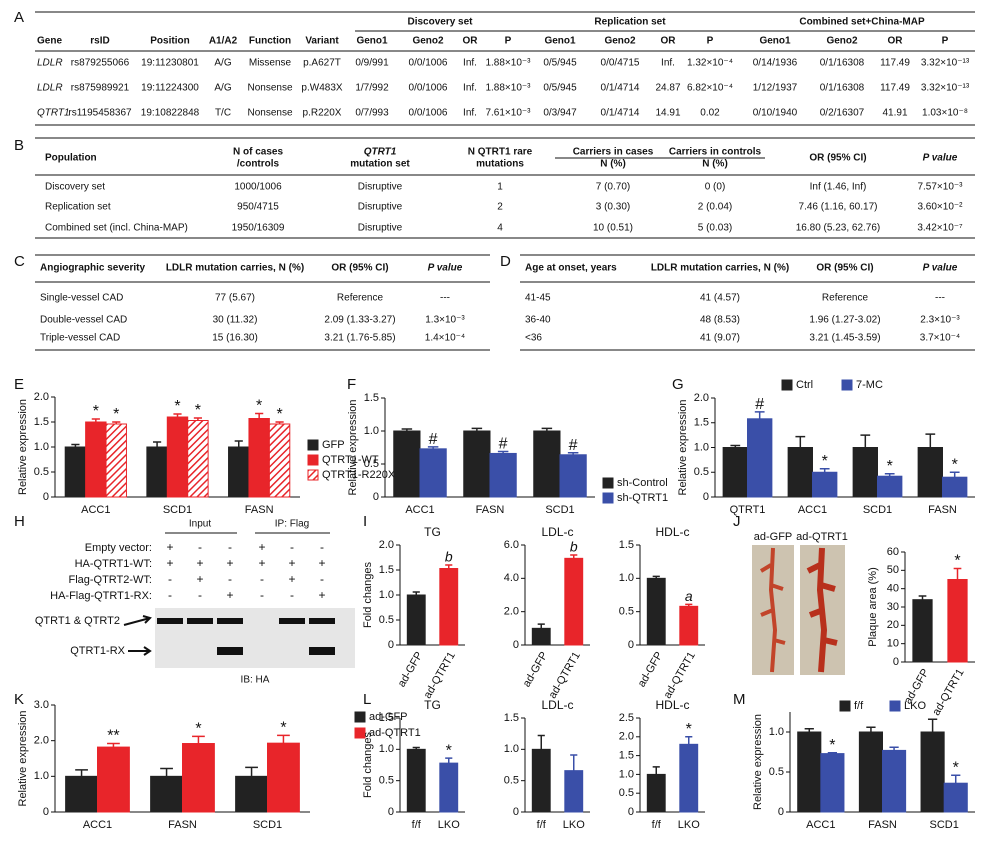 This screenshot has height=850, width=988. I want to click on blot-band-label: QTRT1-RX, so click(97, 651).